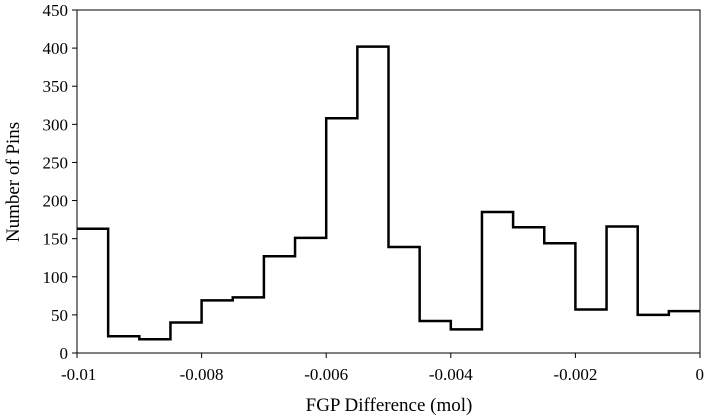 This screenshot has width=706, height=417. Describe the element at coordinates (56, 48) in the screenshot. I see `y-tick-label: 400` at that location.